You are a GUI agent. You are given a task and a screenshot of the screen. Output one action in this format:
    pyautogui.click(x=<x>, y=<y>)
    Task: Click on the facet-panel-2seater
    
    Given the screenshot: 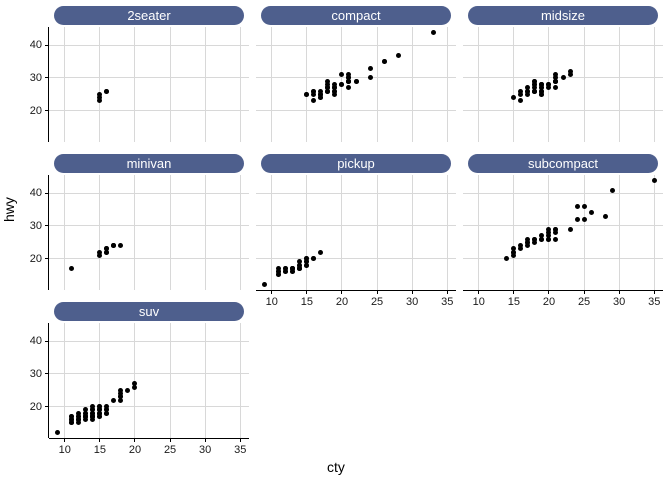 What is the action you would take?
    pyautogui.click(x=148, y=84)
    